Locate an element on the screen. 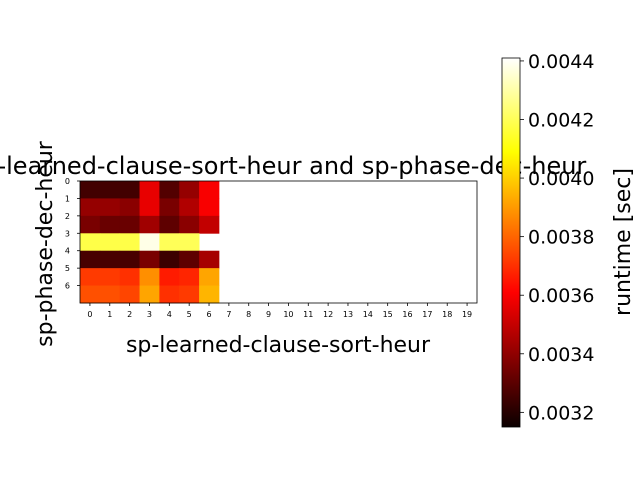  x-tick-label: 1 is located at coordinates (109, 314).